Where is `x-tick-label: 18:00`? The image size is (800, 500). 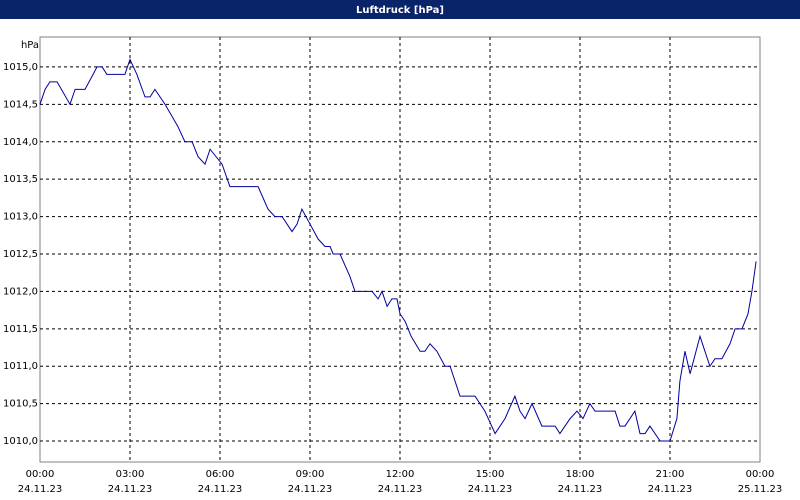 x-tick-label: 18:00 is located at coordinates (580, 474).